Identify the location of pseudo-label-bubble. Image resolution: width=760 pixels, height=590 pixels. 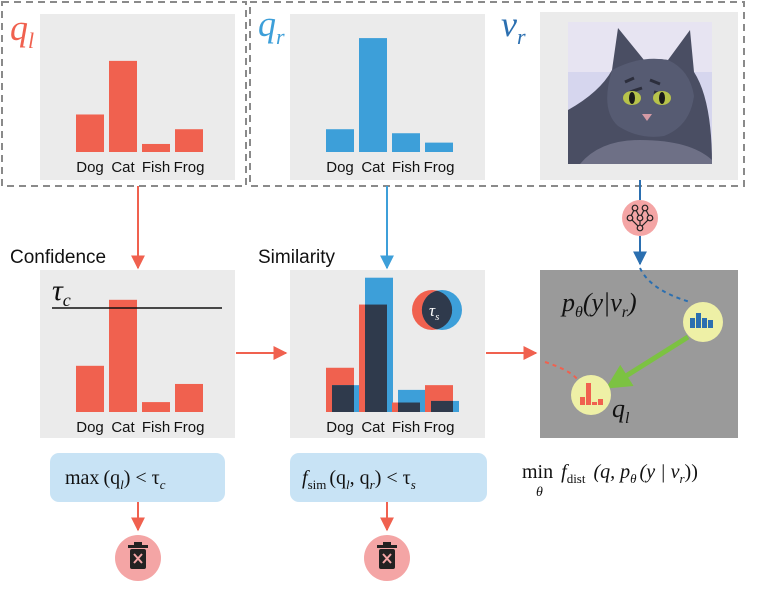
(591, 395).